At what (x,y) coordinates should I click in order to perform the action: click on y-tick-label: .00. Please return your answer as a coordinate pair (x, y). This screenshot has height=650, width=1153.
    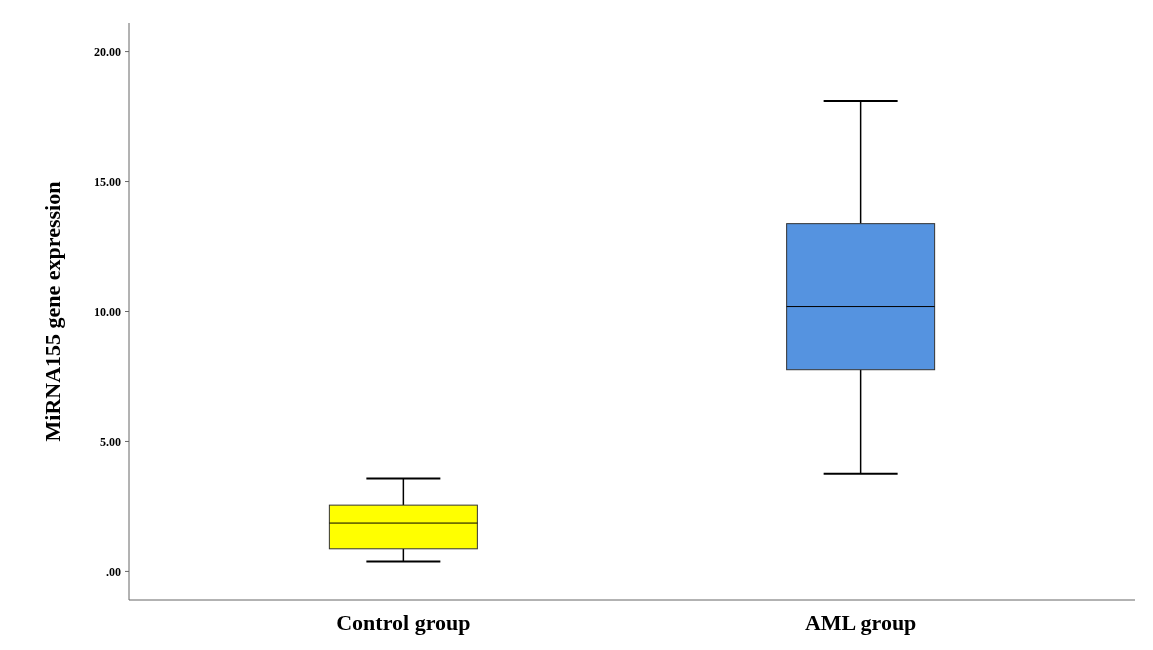
    Looking at the image, I should click on (113, 571).